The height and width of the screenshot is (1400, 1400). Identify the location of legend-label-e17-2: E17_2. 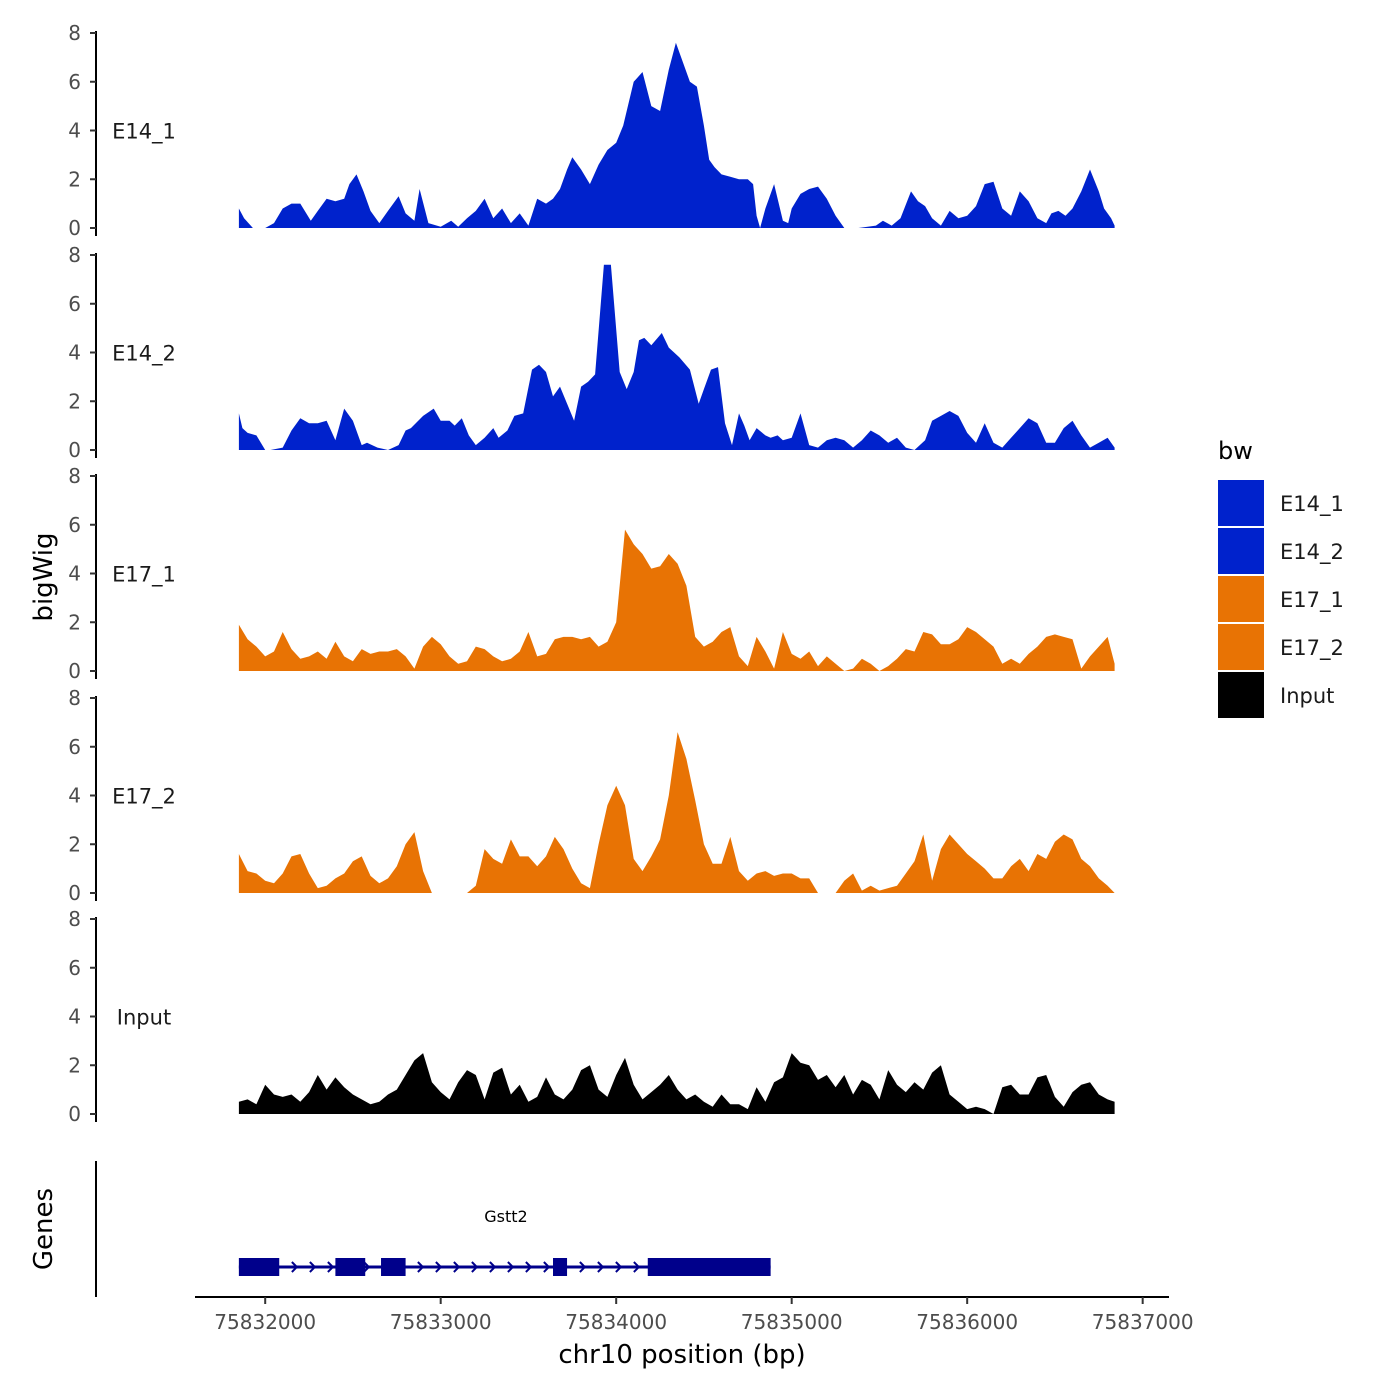
(1312, 648).